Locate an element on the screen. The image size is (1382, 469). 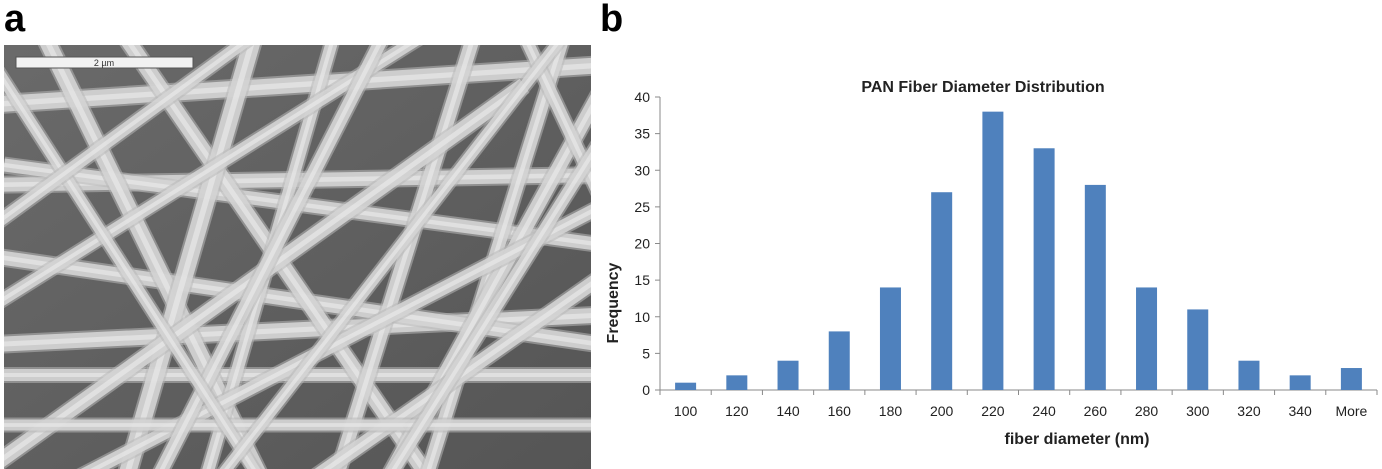
panel-label-a: a is located at coordinates (15, 20).